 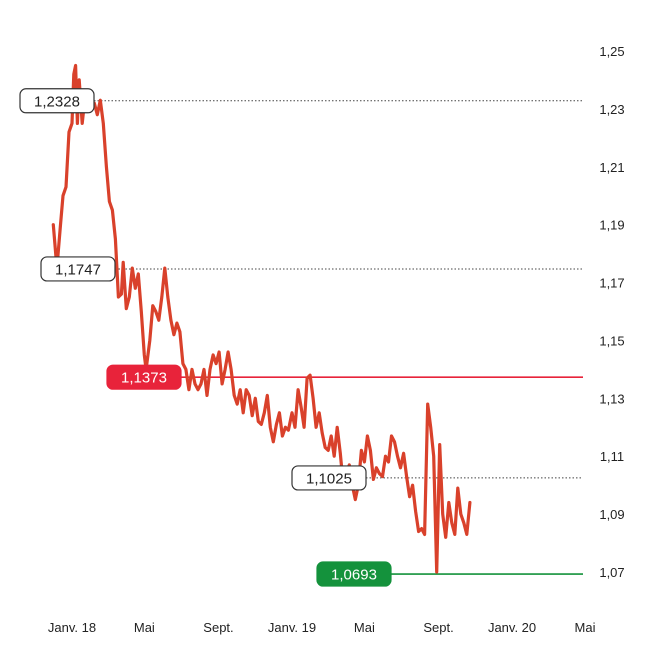 What do you see at coordinates (611, 109) in the screenshot?
I see `y-tick-label-1-23: 1,23` at bounding box center [611, 109].